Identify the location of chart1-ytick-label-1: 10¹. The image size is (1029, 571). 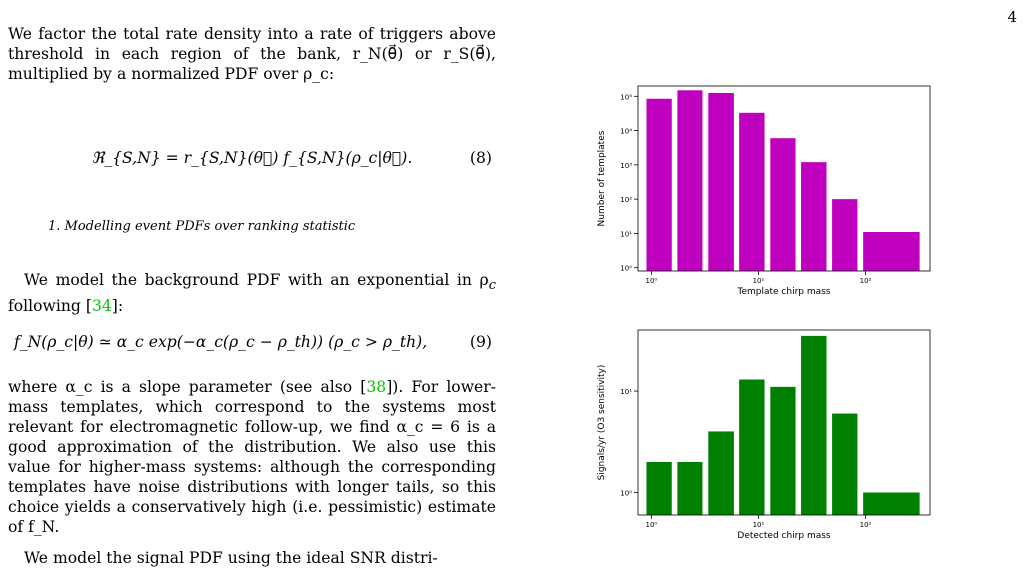
(626, 234).